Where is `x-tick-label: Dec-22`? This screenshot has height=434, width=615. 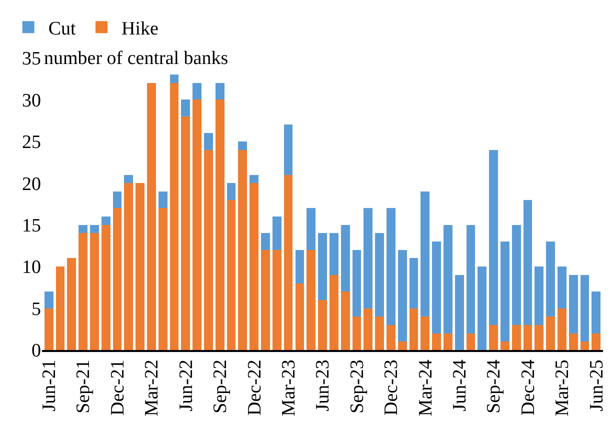
x-tick-label: Dec-22 is located at coordinates (255, 388).